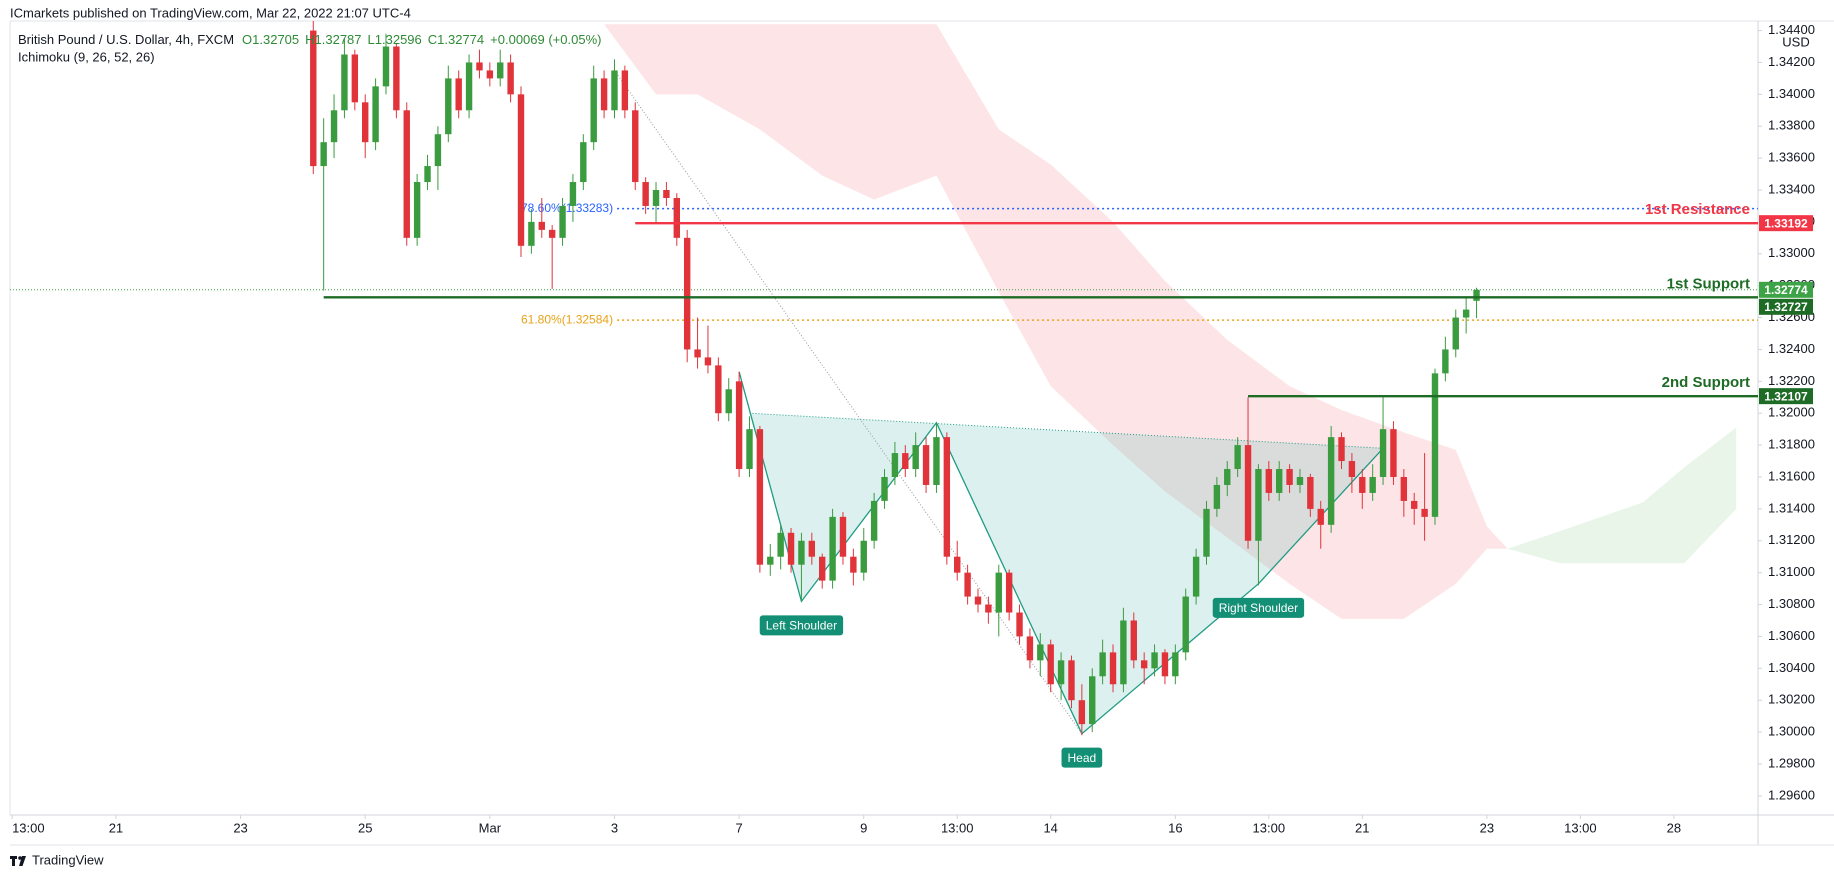 Image resolution: width=1834 pixels, height=878 pixels. I want to click on legend-close: C1.32774, so click(456, 39).